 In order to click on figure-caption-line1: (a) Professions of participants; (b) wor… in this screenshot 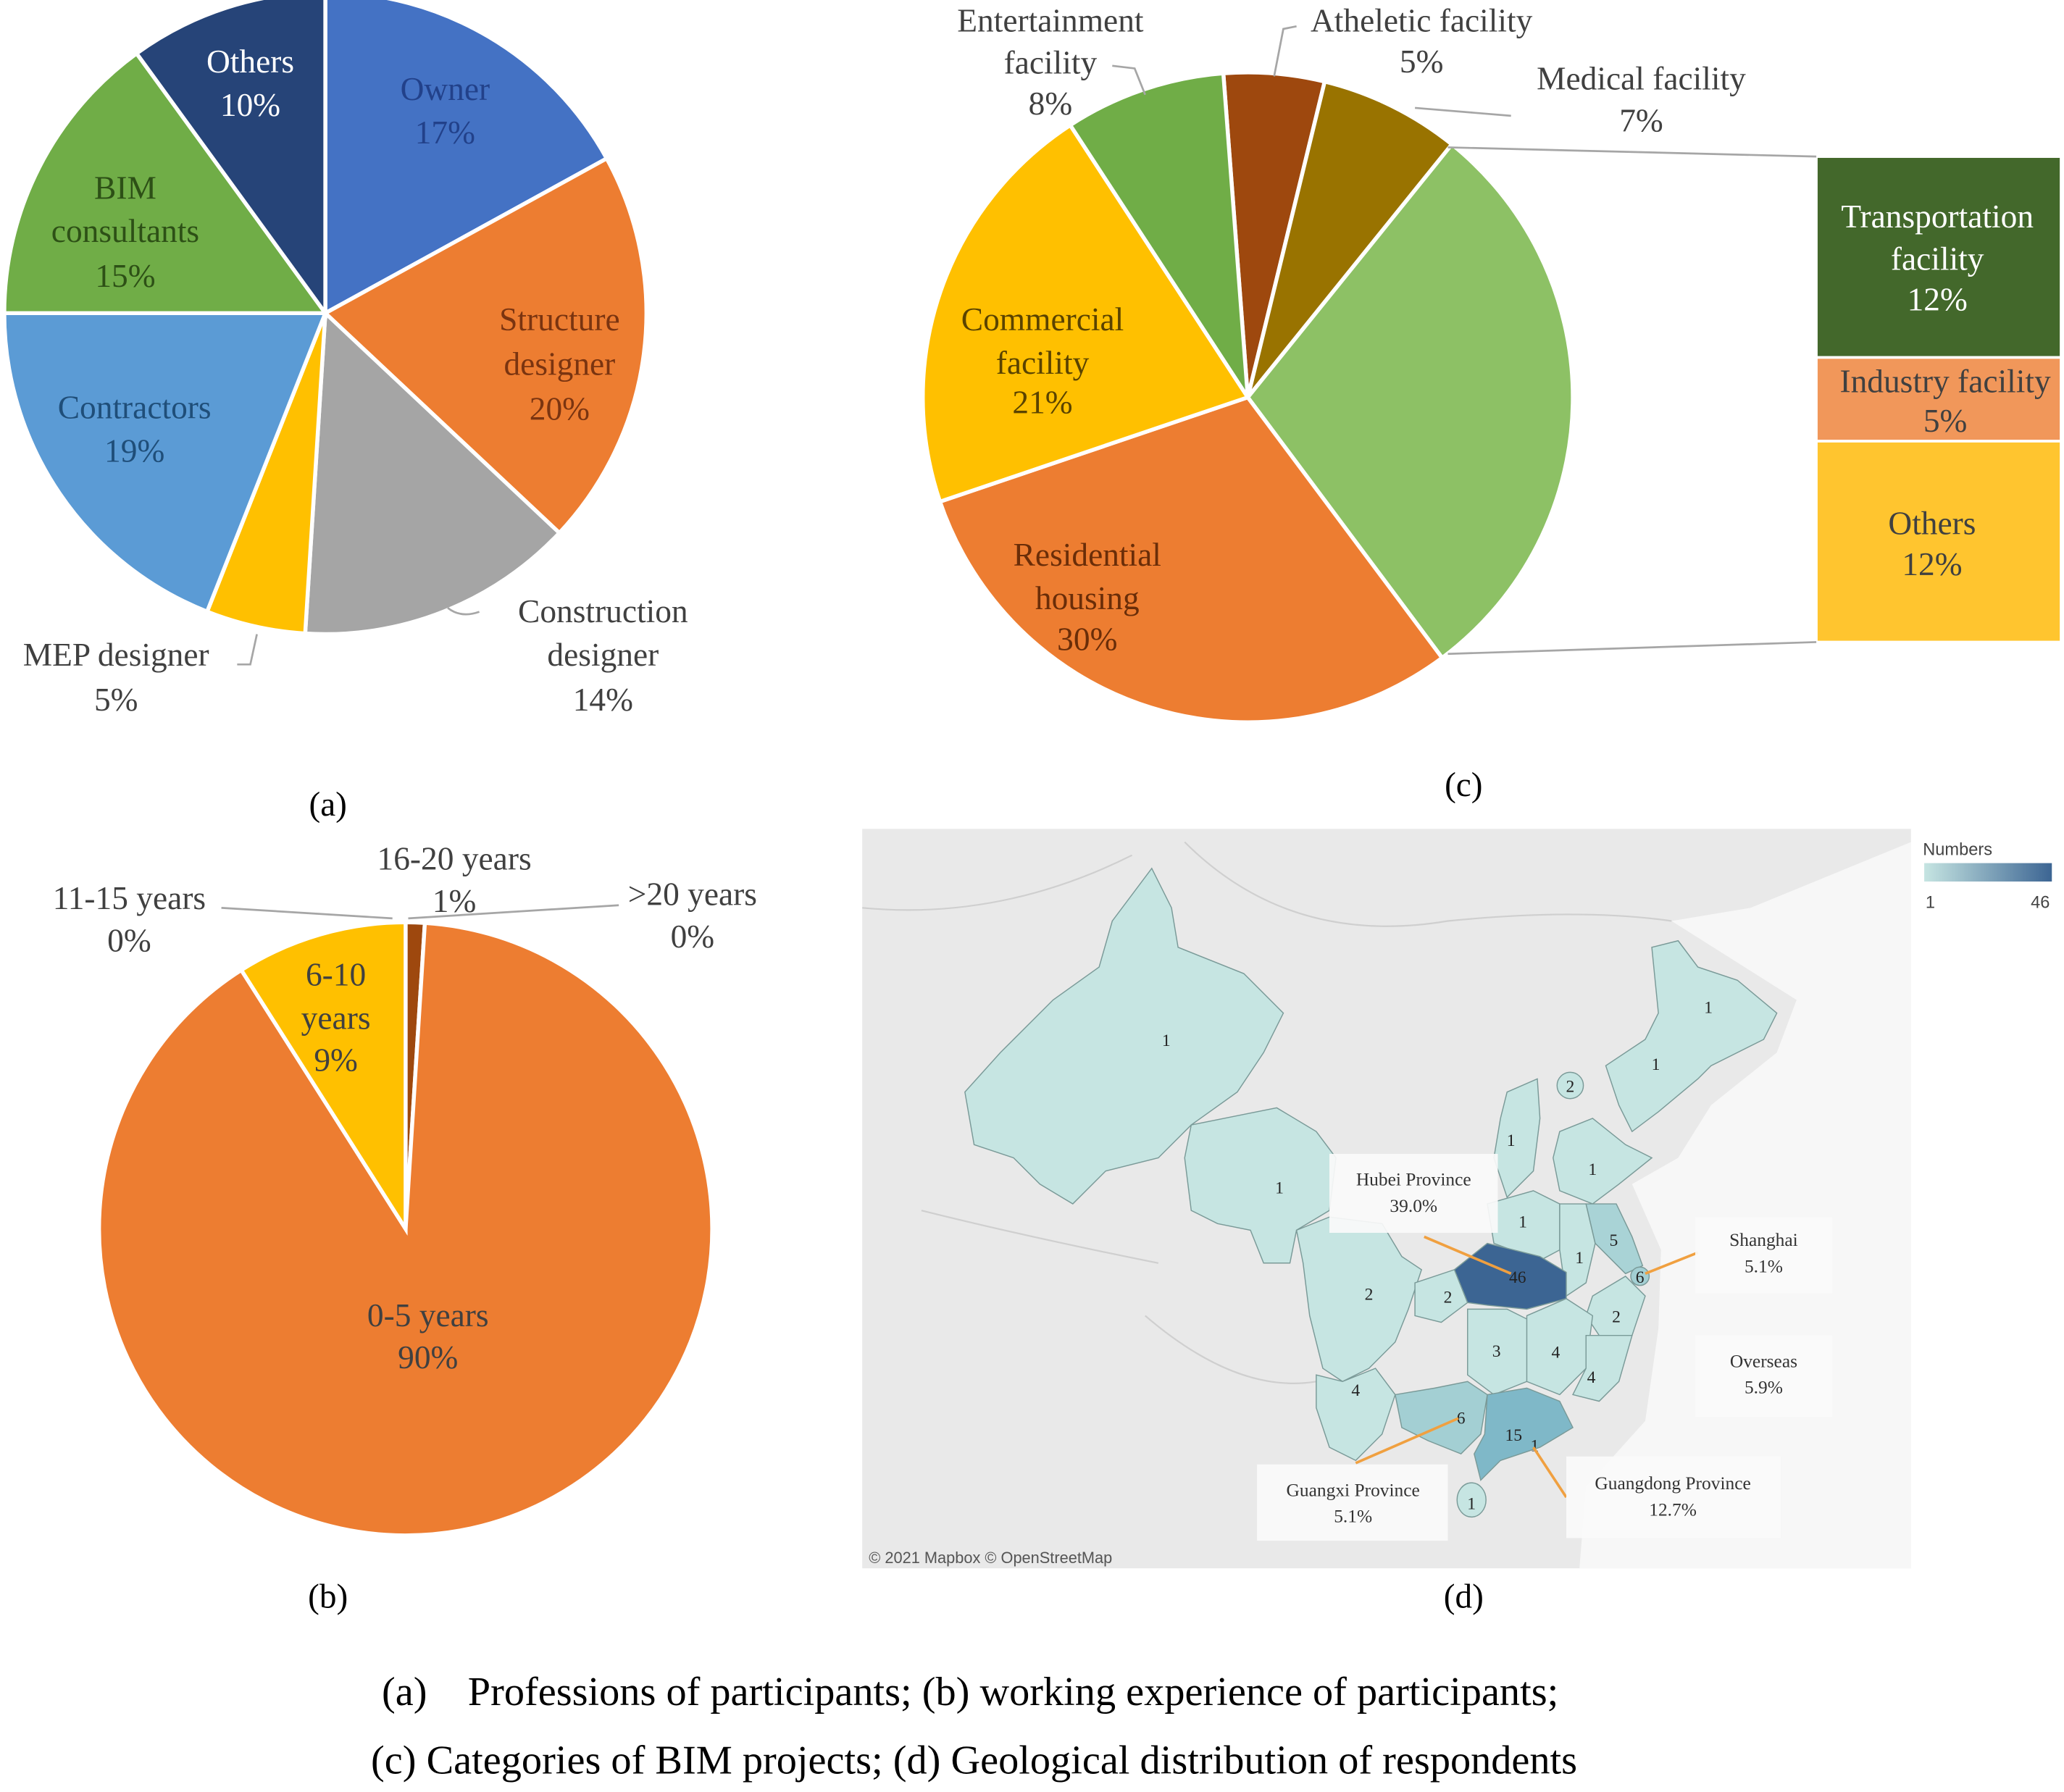, I will do `click(970, 1692)`.